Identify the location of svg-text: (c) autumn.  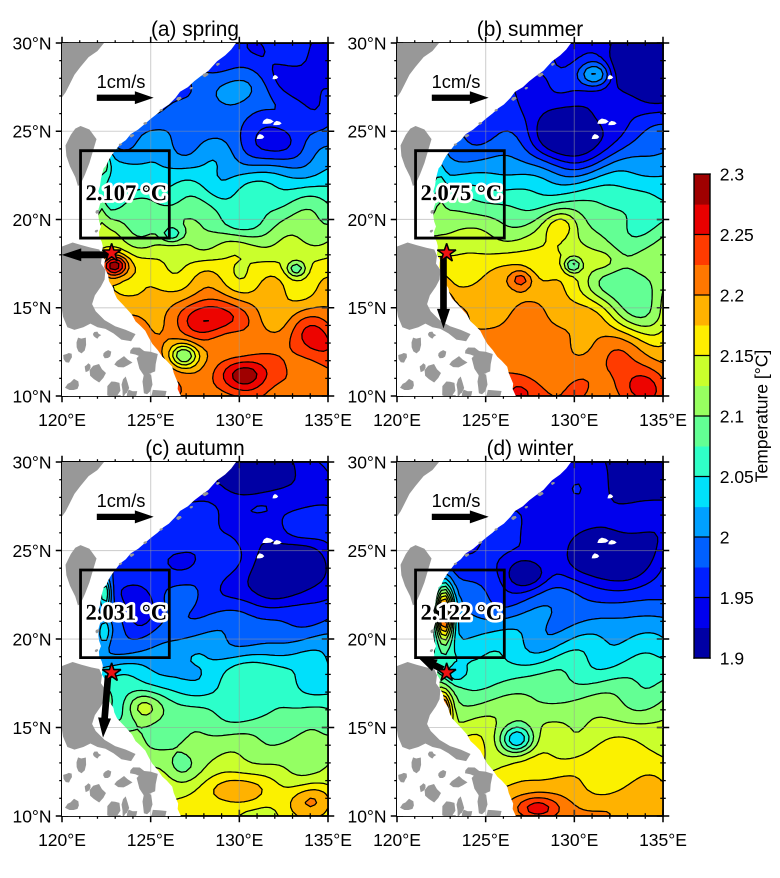
(195, 448).